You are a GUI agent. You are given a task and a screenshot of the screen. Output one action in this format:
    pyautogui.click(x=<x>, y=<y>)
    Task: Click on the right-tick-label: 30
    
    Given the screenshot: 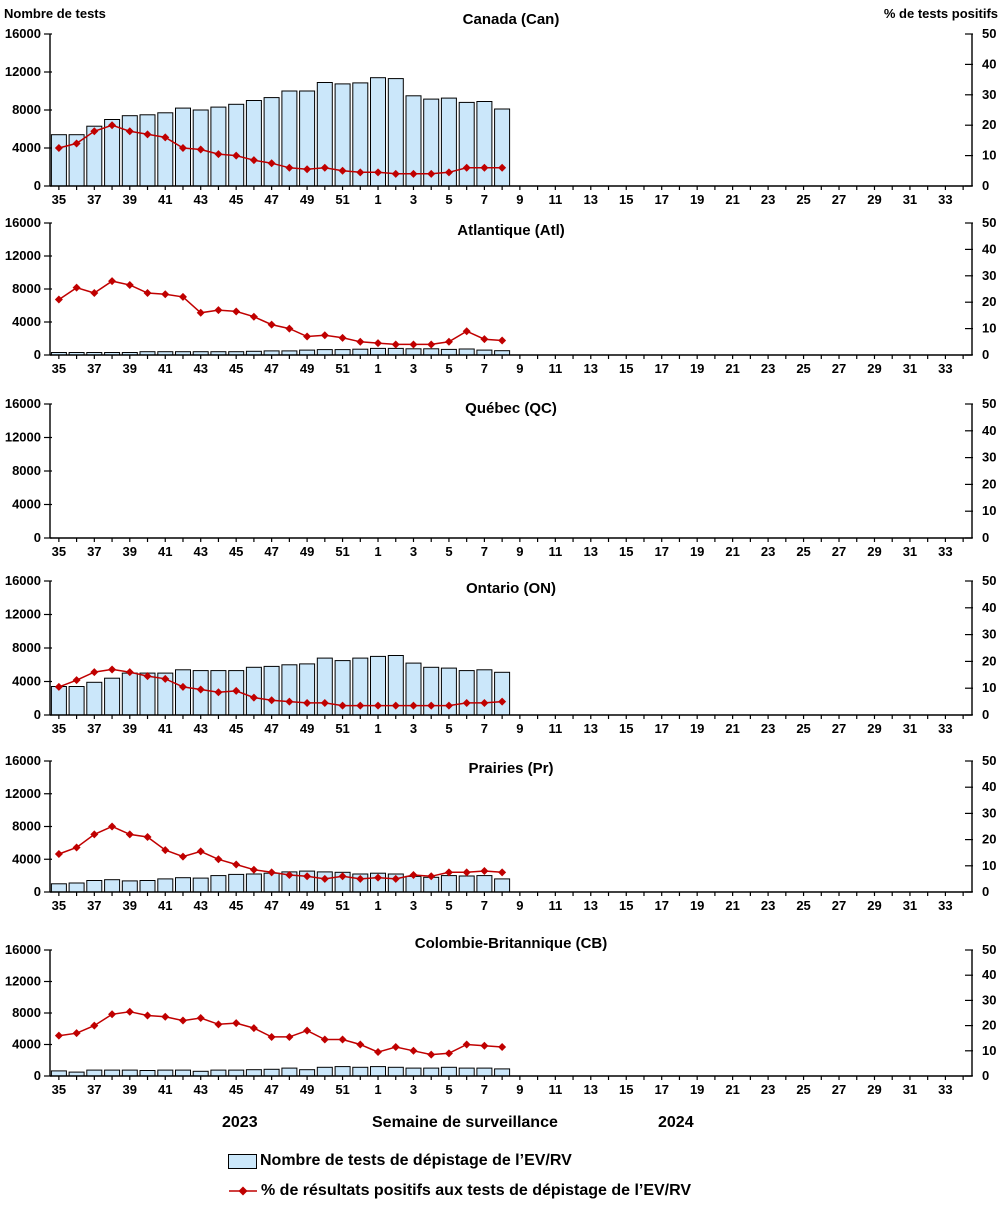 What is the action you would take?
    pyautogui.click(x=989, y=634)
    